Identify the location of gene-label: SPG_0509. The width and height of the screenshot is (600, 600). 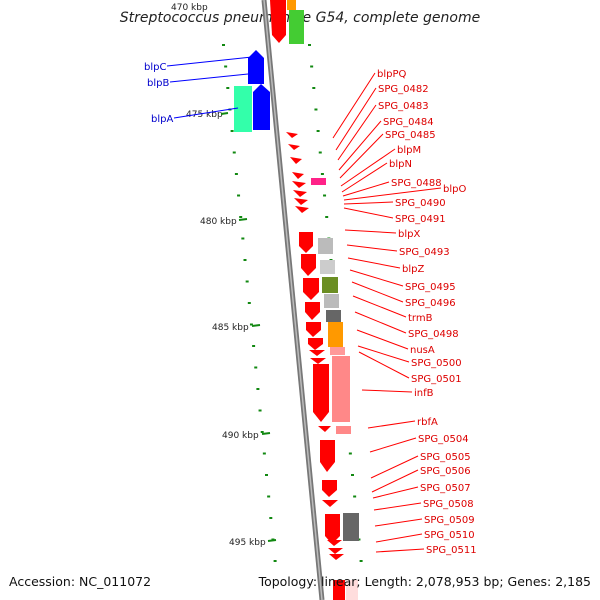
(449, 520).